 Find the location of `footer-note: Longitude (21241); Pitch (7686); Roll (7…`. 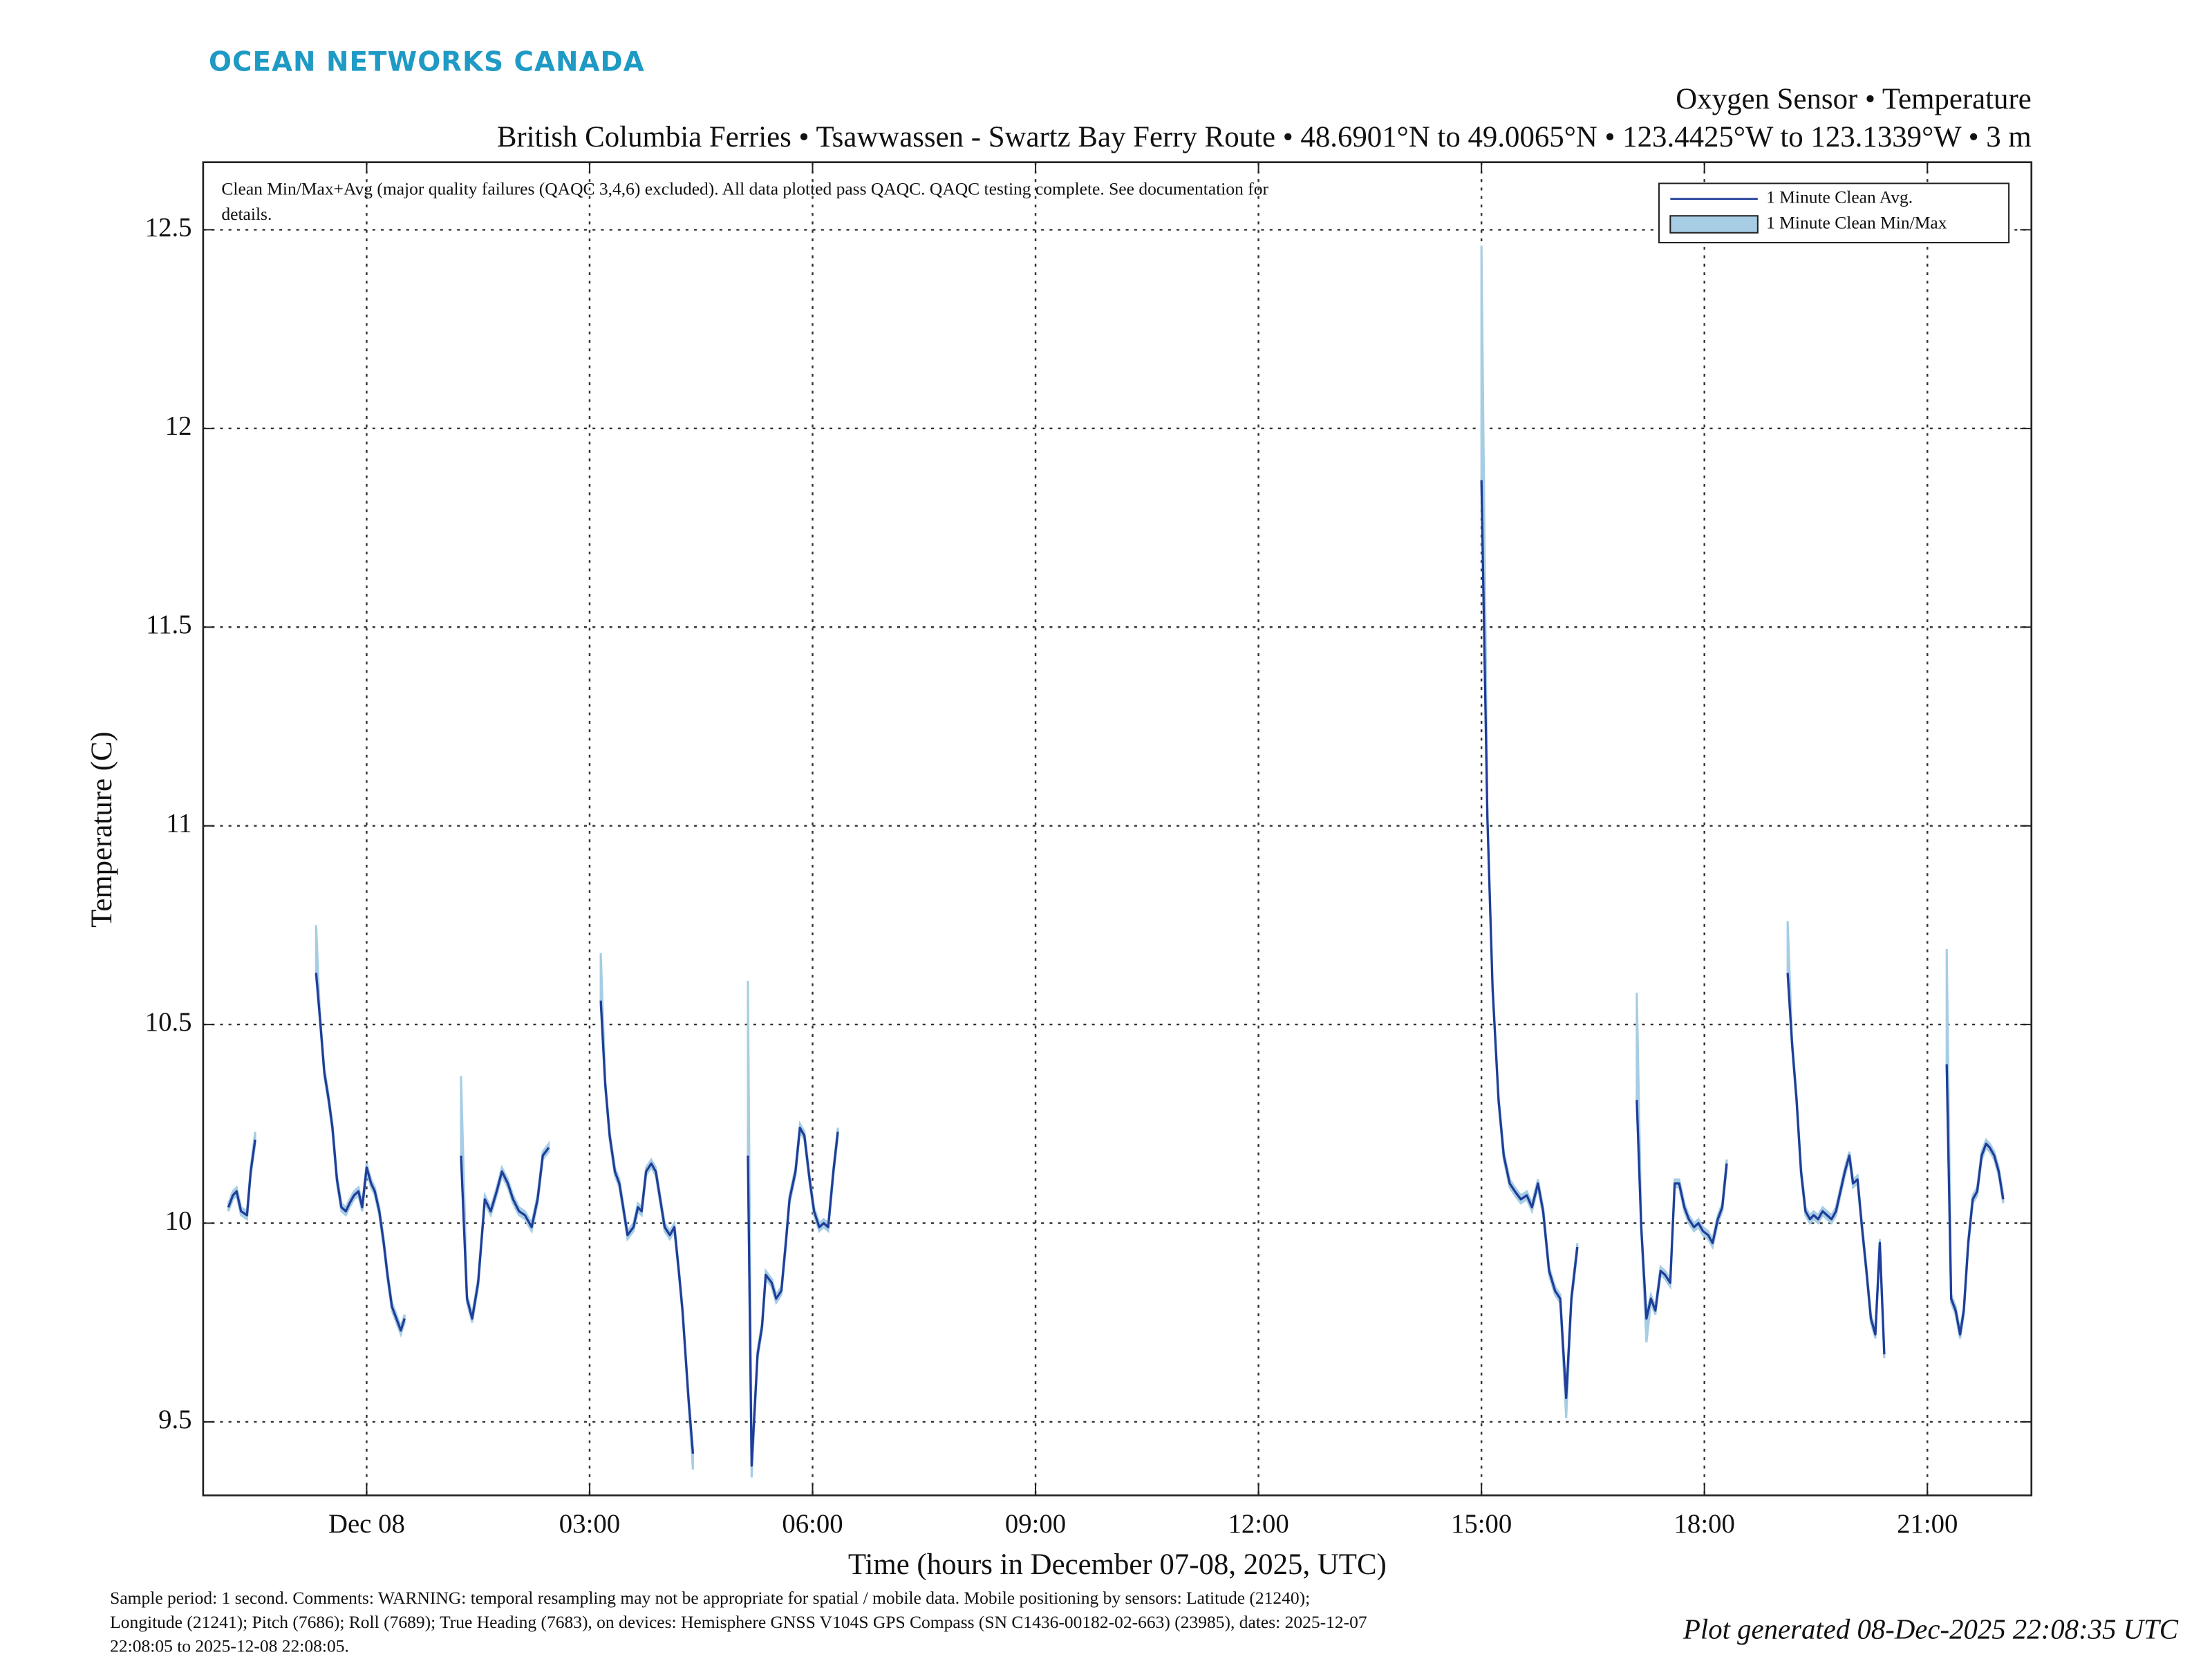

footer-note: Longitude (21241); Pitch (7686); Roll (7… is located at coordinates (739, 1622).